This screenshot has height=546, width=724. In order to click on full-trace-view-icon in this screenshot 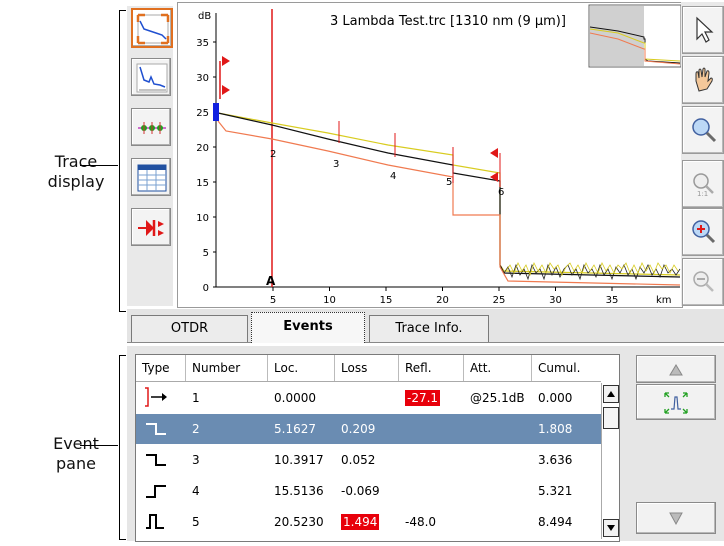, I will do `click(153, 29)`.